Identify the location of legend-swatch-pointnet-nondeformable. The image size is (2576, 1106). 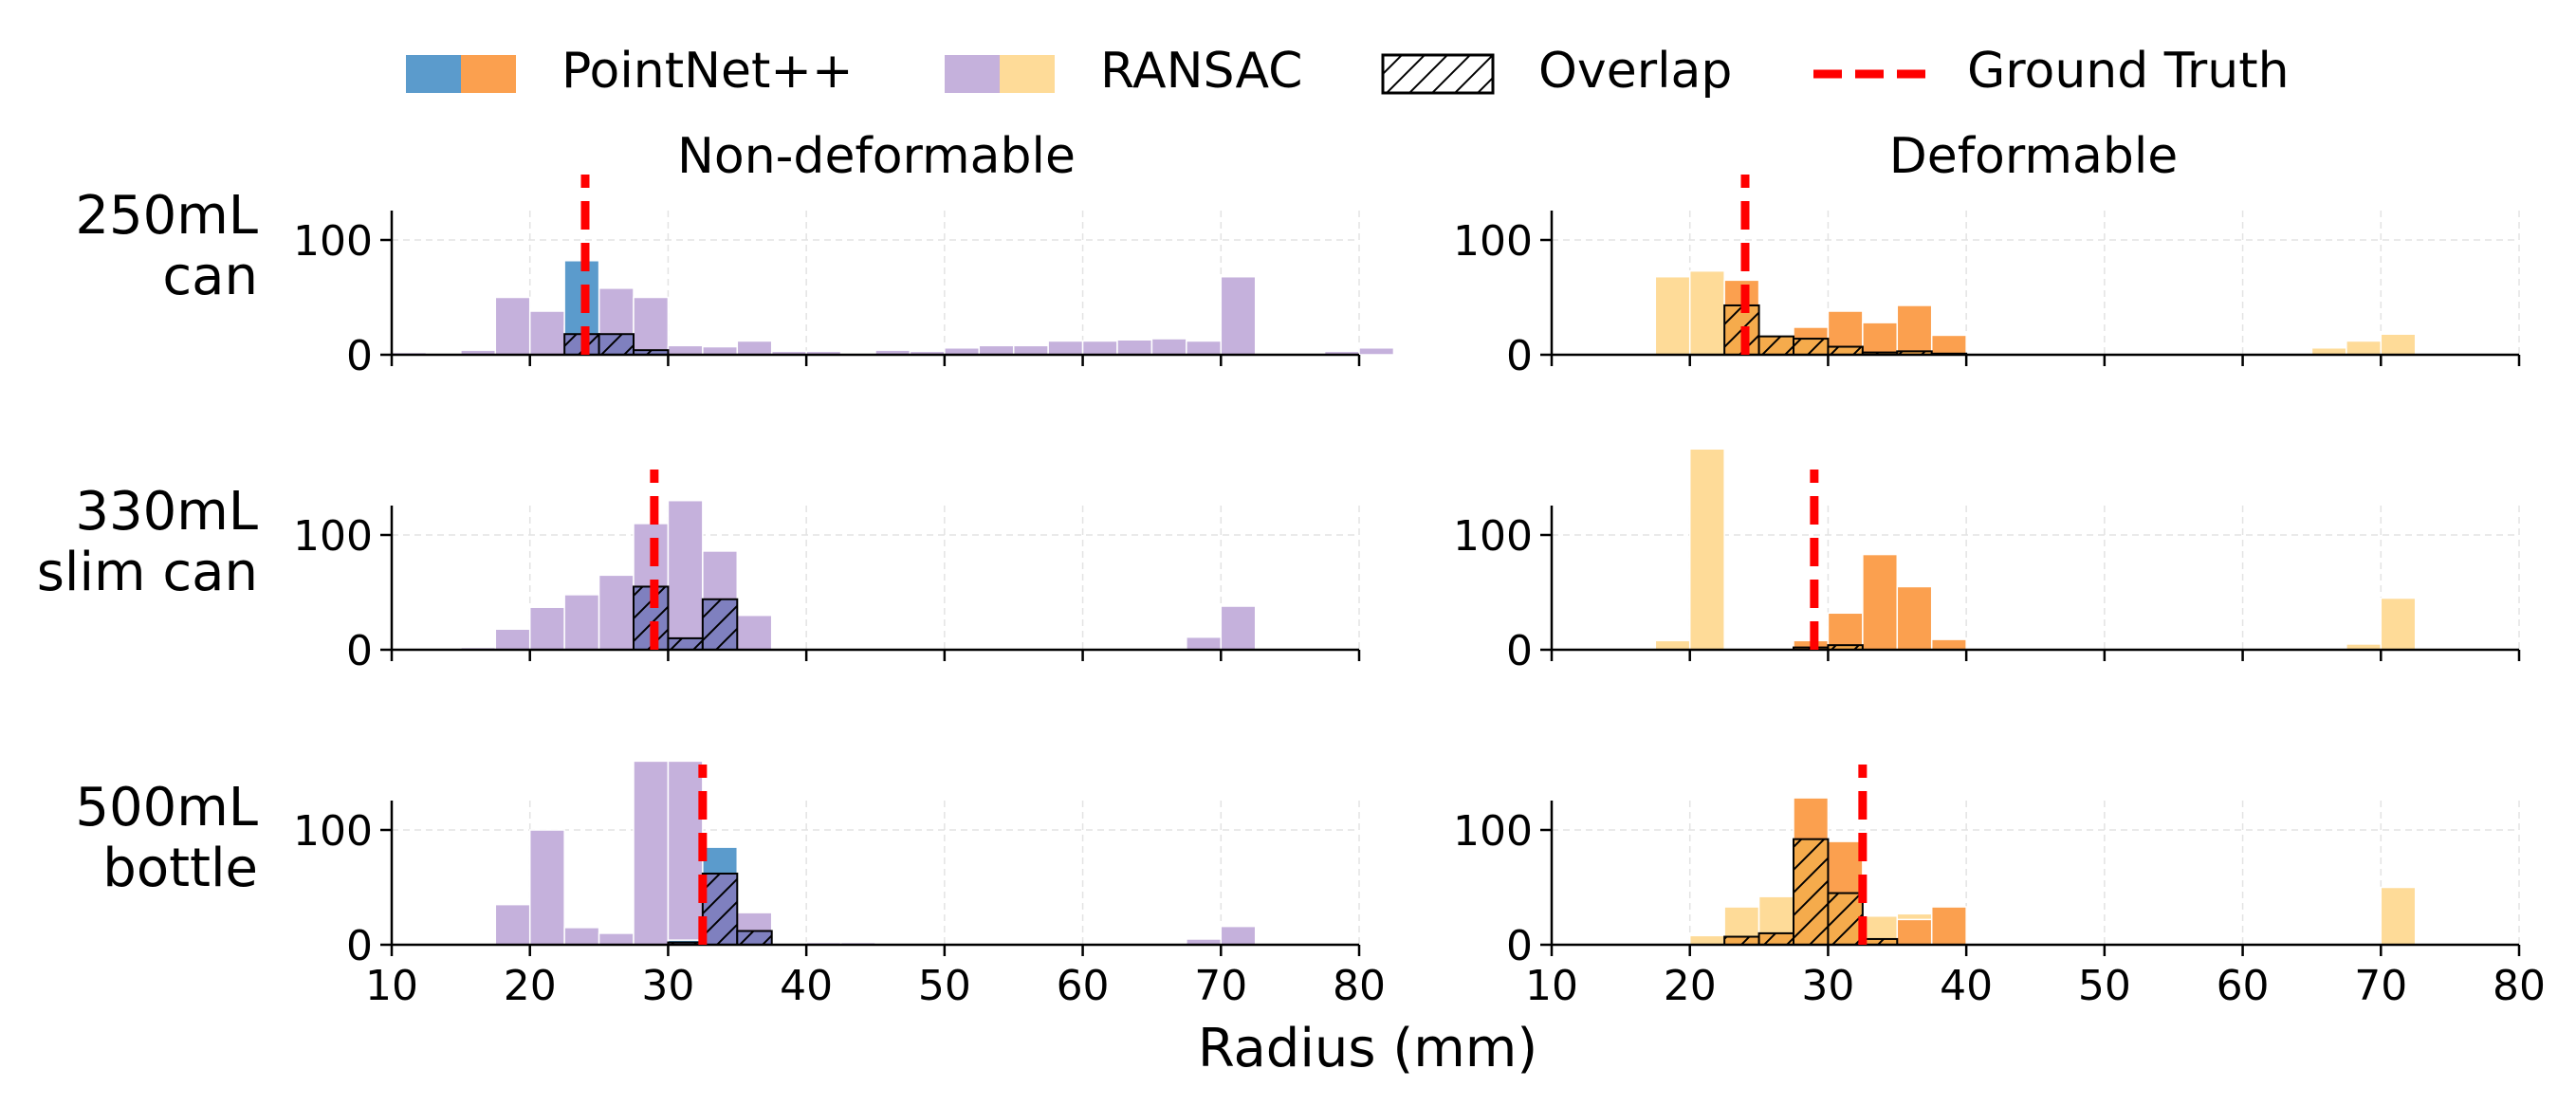
(433, 74).